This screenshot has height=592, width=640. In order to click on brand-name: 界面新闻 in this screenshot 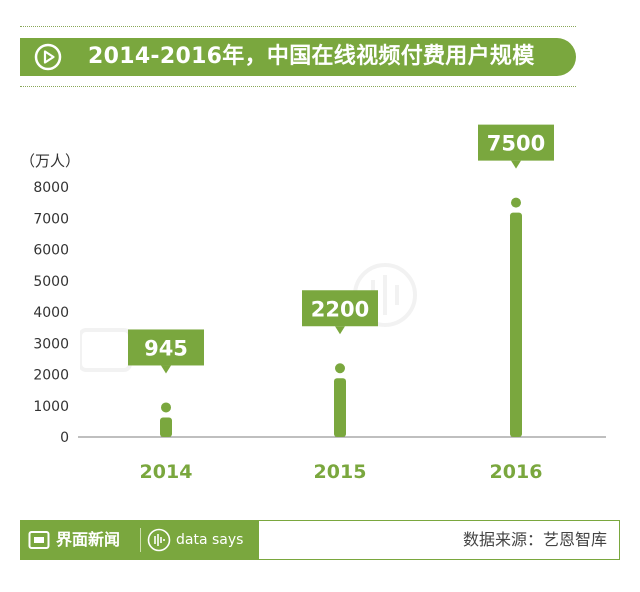, I will do `click(88, 539)`.